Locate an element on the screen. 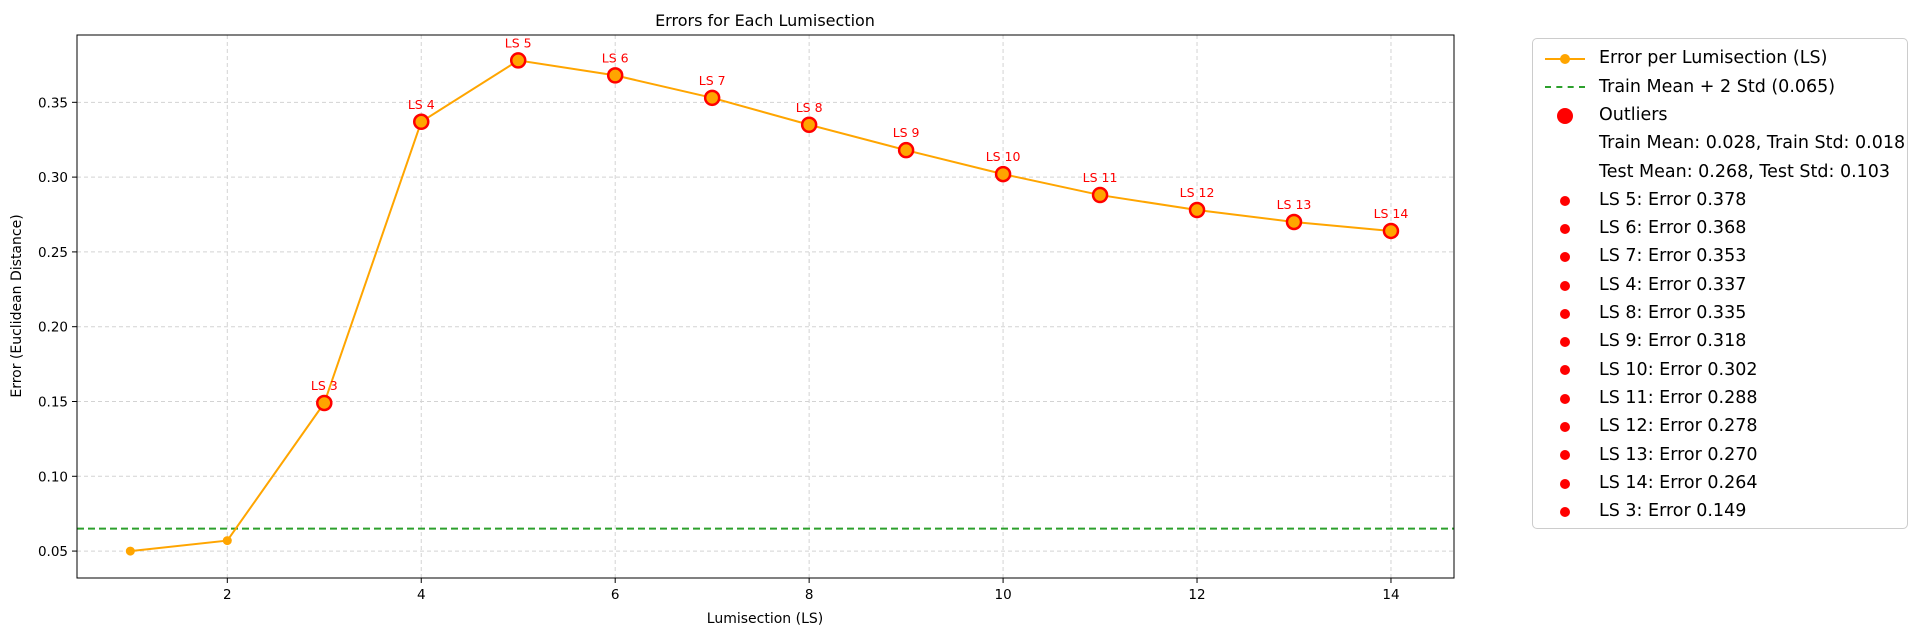 The image size is (1920, 636). legend-outlier-marker is located at coordinates (1565, 116).